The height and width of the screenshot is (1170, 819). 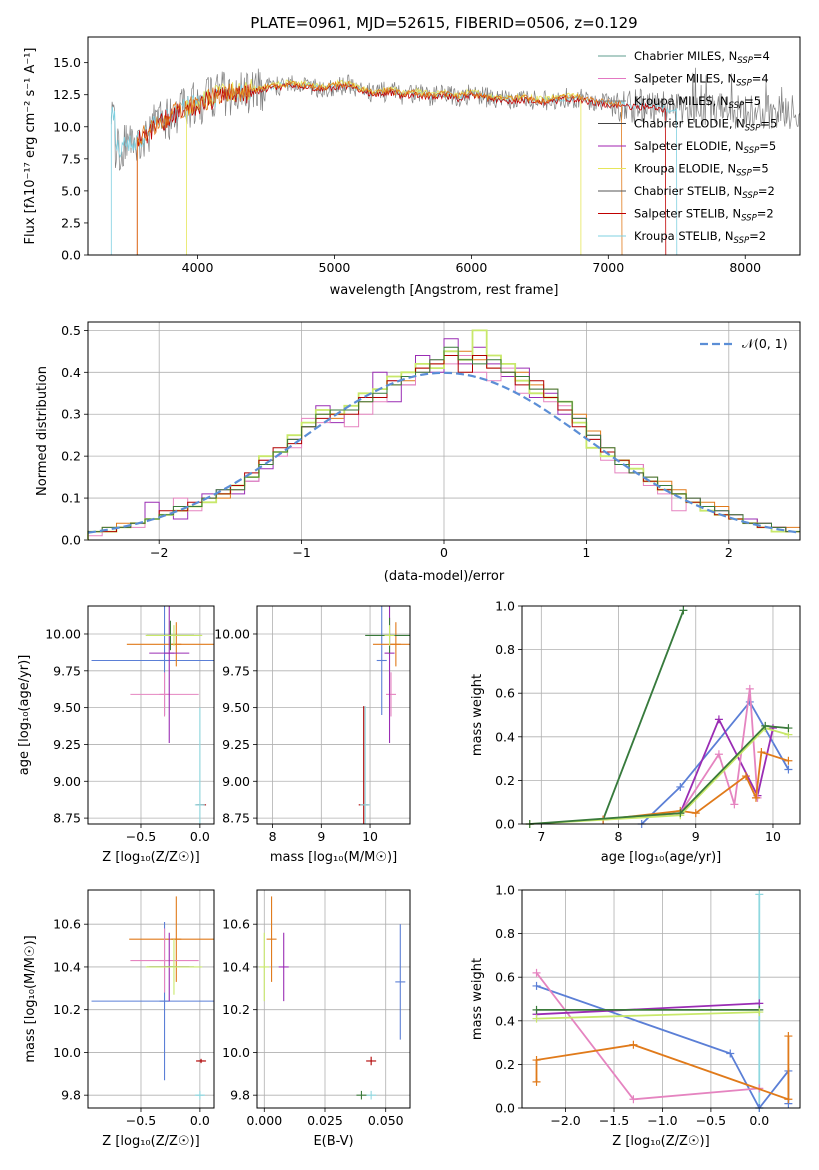 What do you see at coordinates (335, 267) in the screenshot?
I see `x-tick-label: 5000` at bounding box center [335, 267].